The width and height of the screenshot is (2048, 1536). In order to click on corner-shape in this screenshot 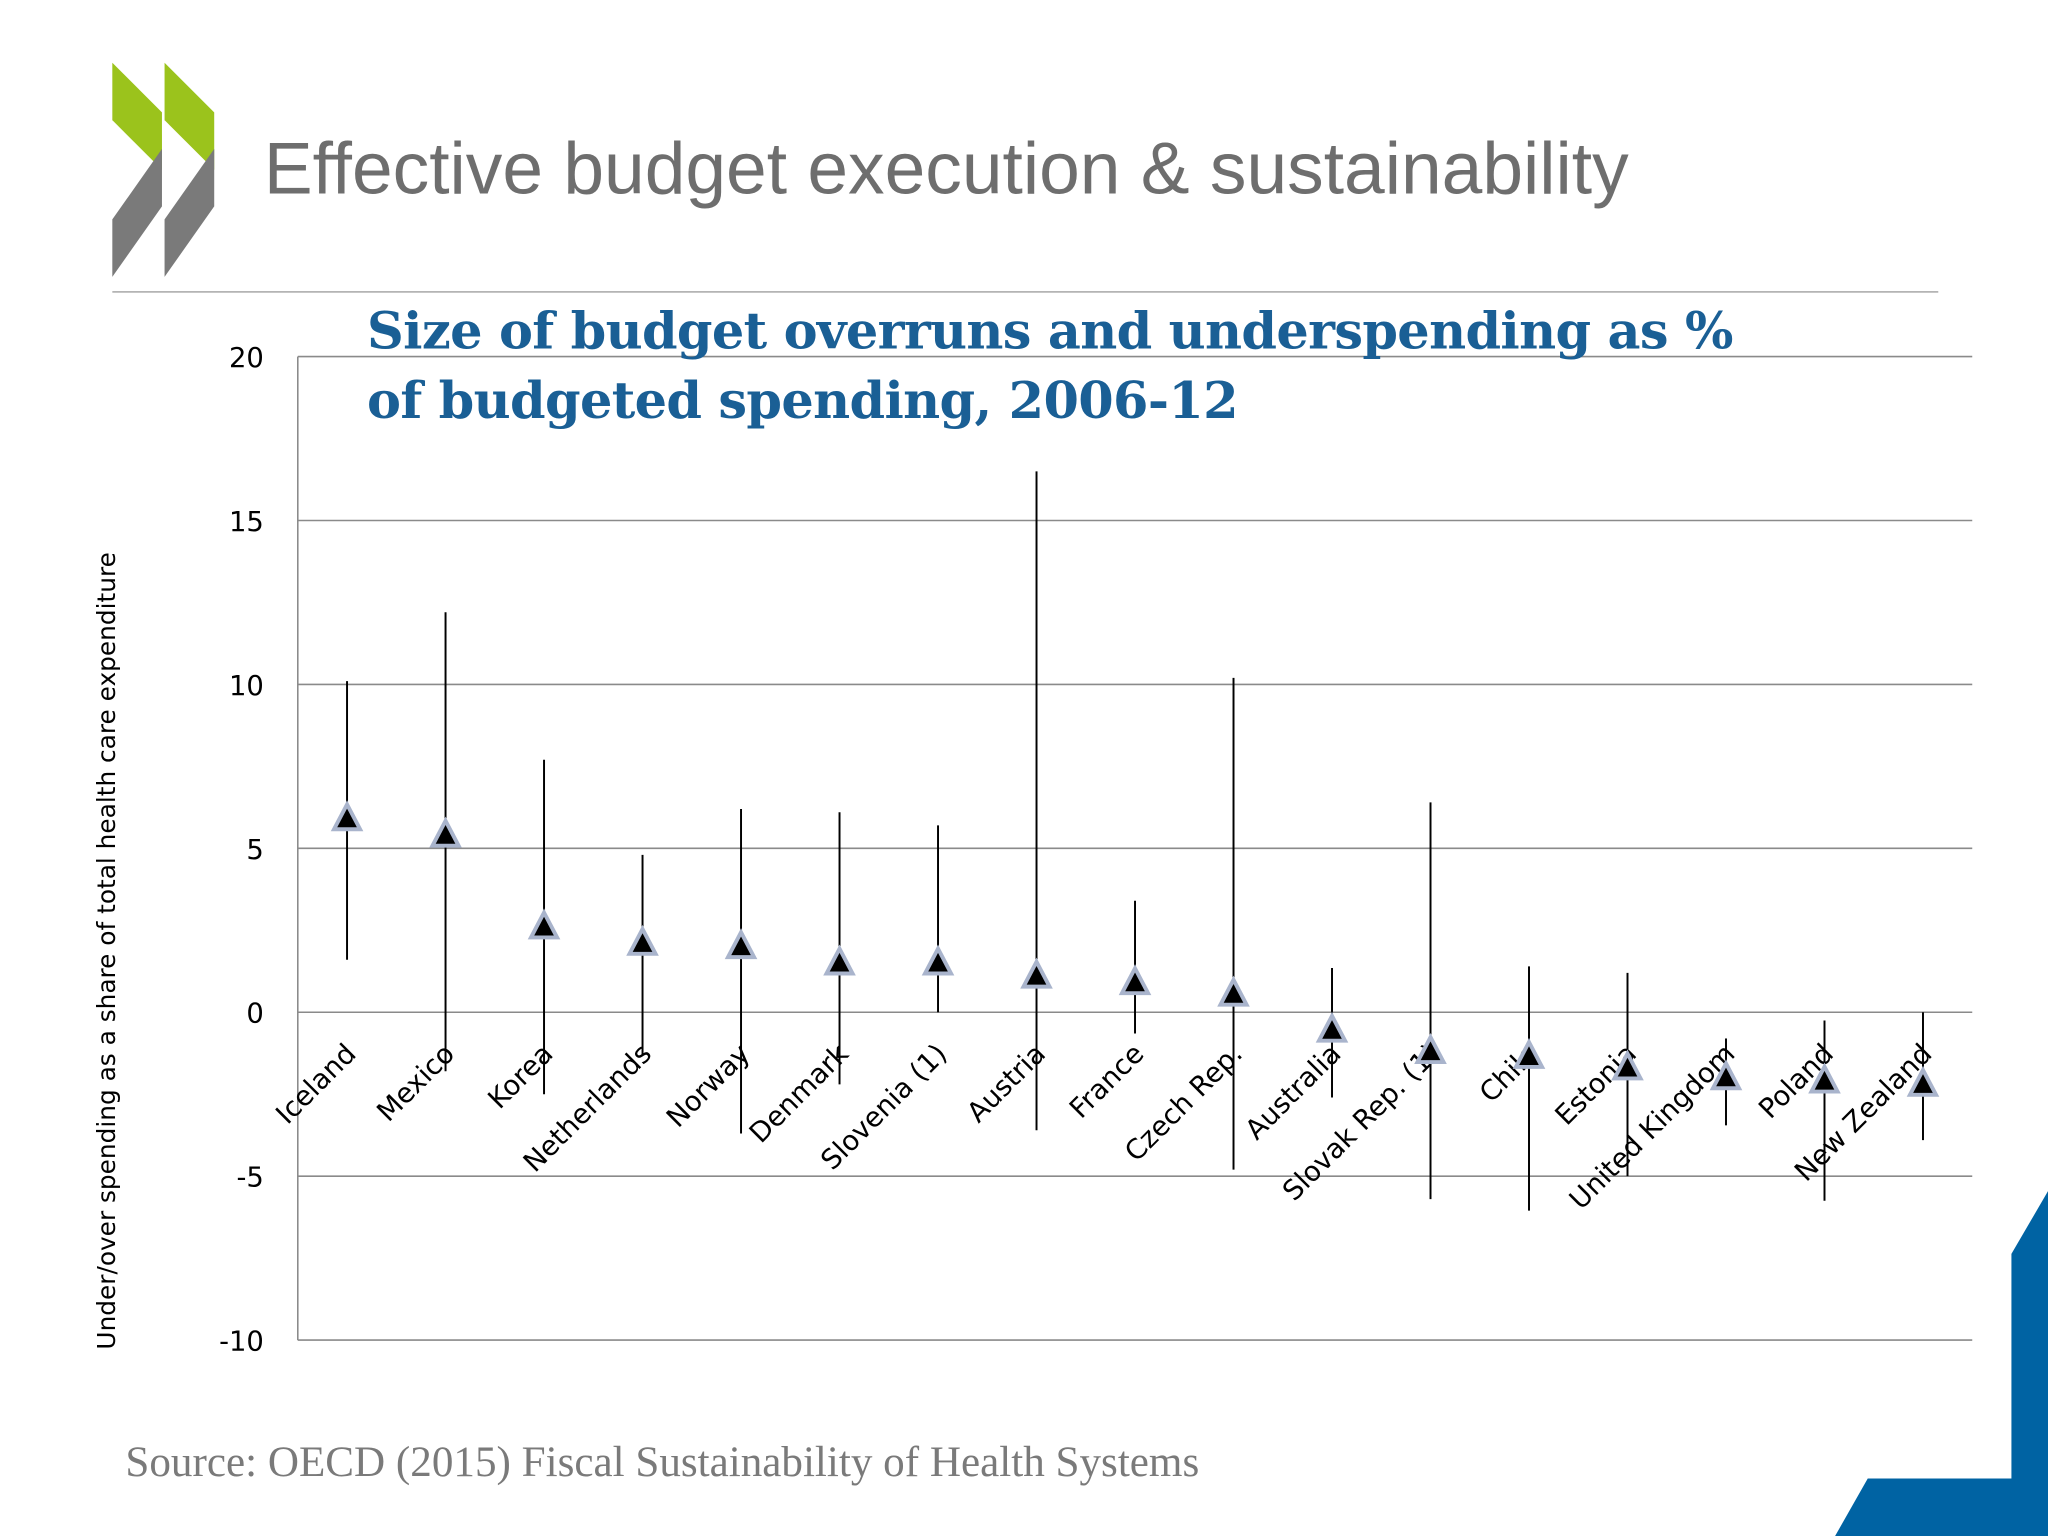, I will do `click(1941, 1363)`.